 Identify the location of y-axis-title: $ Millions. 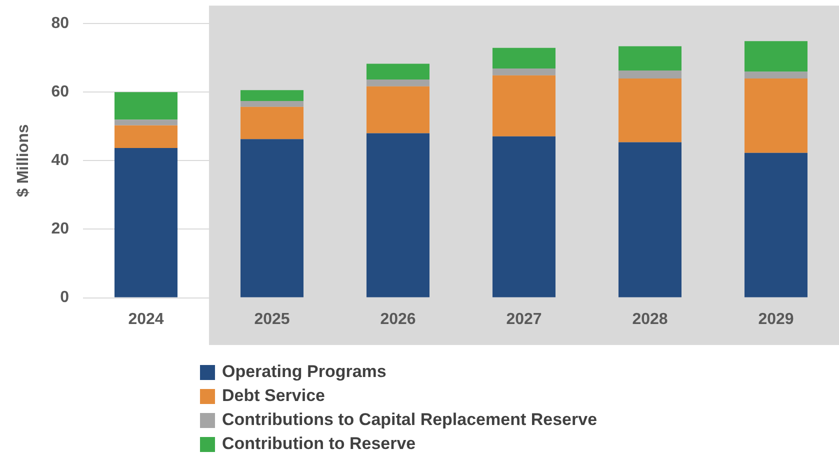
(23, 161).